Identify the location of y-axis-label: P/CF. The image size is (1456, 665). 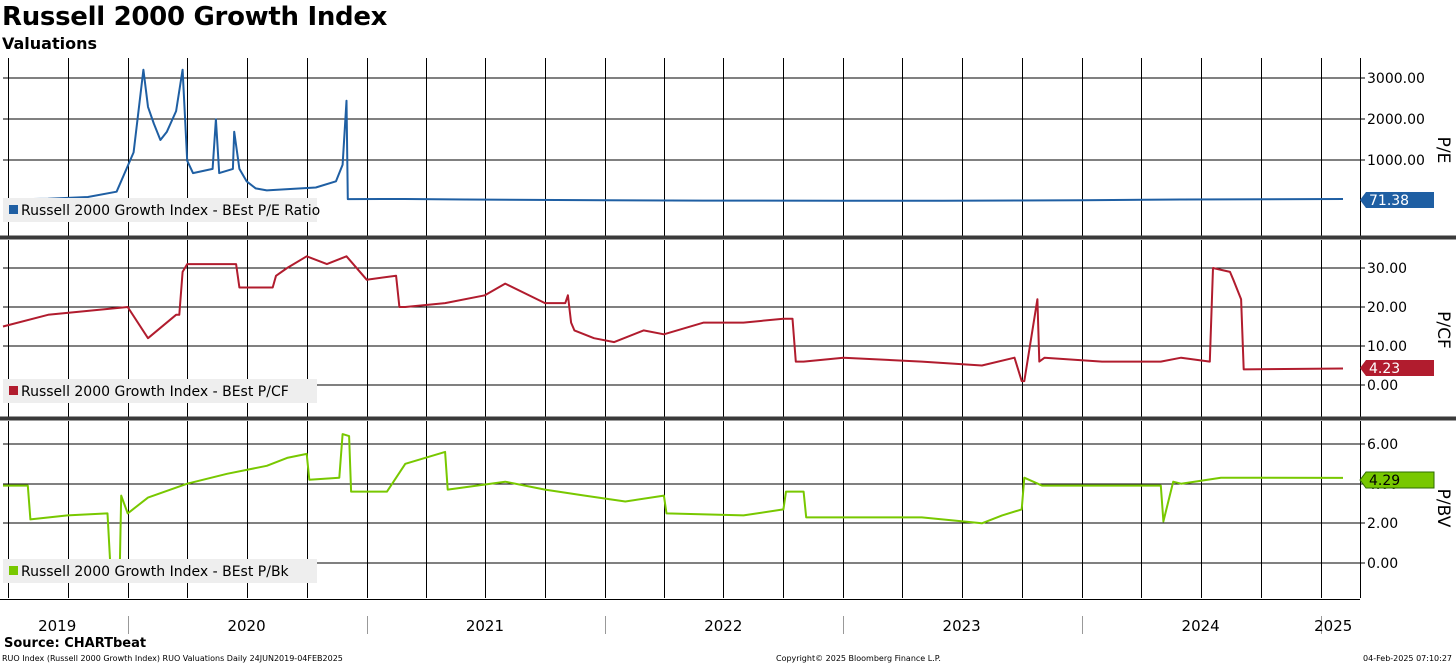
(1443, 330).